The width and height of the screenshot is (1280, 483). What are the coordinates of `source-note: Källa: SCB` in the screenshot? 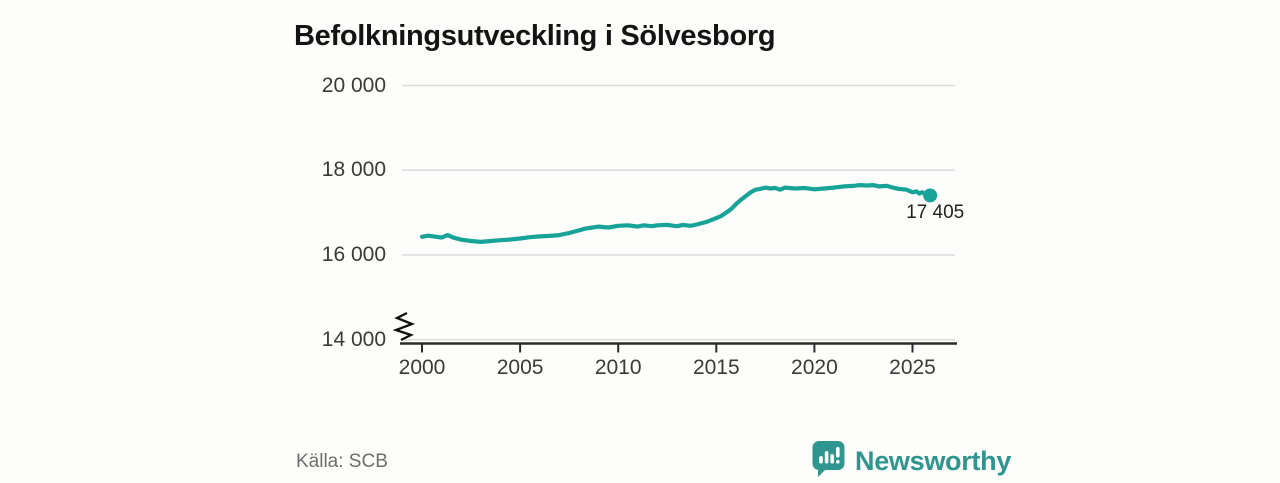 It's located at (342, 461).